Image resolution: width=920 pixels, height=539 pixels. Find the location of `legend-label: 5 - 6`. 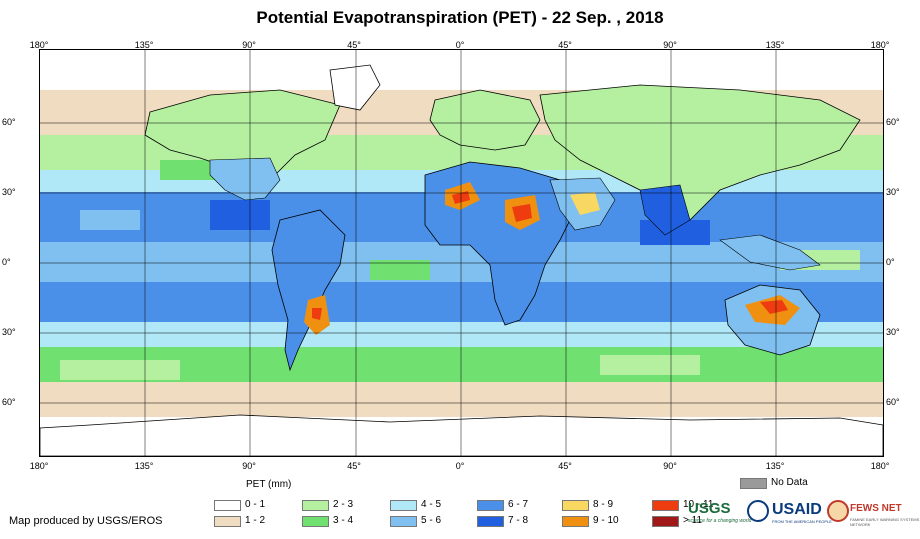

legend-label: 5 - 6 is located at coordinates (431, 520).